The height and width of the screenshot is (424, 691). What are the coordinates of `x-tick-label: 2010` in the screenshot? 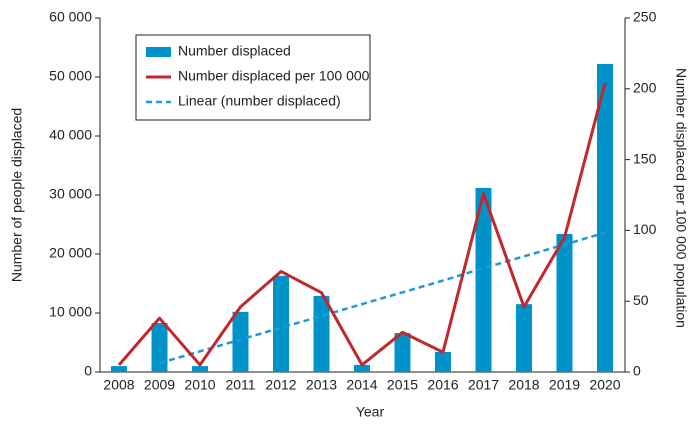 It's located at (199, 385).